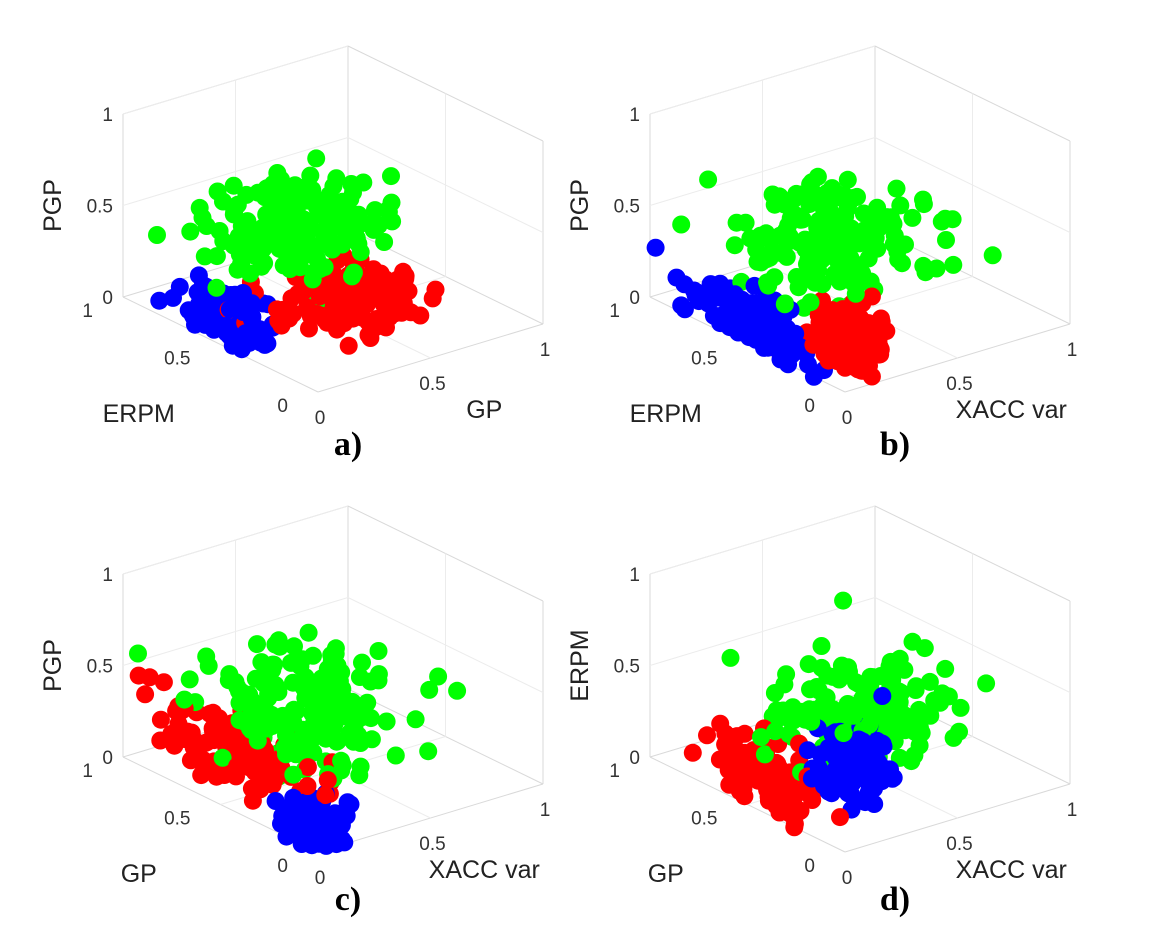 This screenshot has height=946, width=1162. What do you see at coordinates (282, 406) in the screenshot?
I see `y-tick-label: 0` at bounding box center [282, 406].